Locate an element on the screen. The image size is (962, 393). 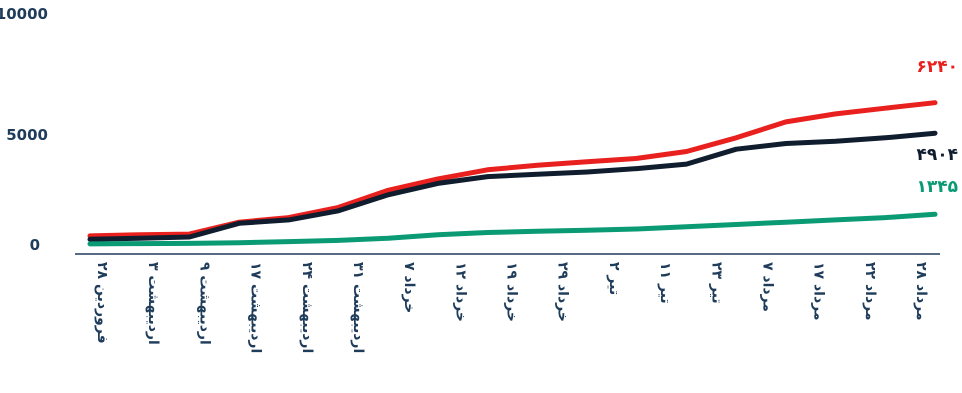
x-tick-label: ۱۲ خرداد is located at coordinates (460, 292).